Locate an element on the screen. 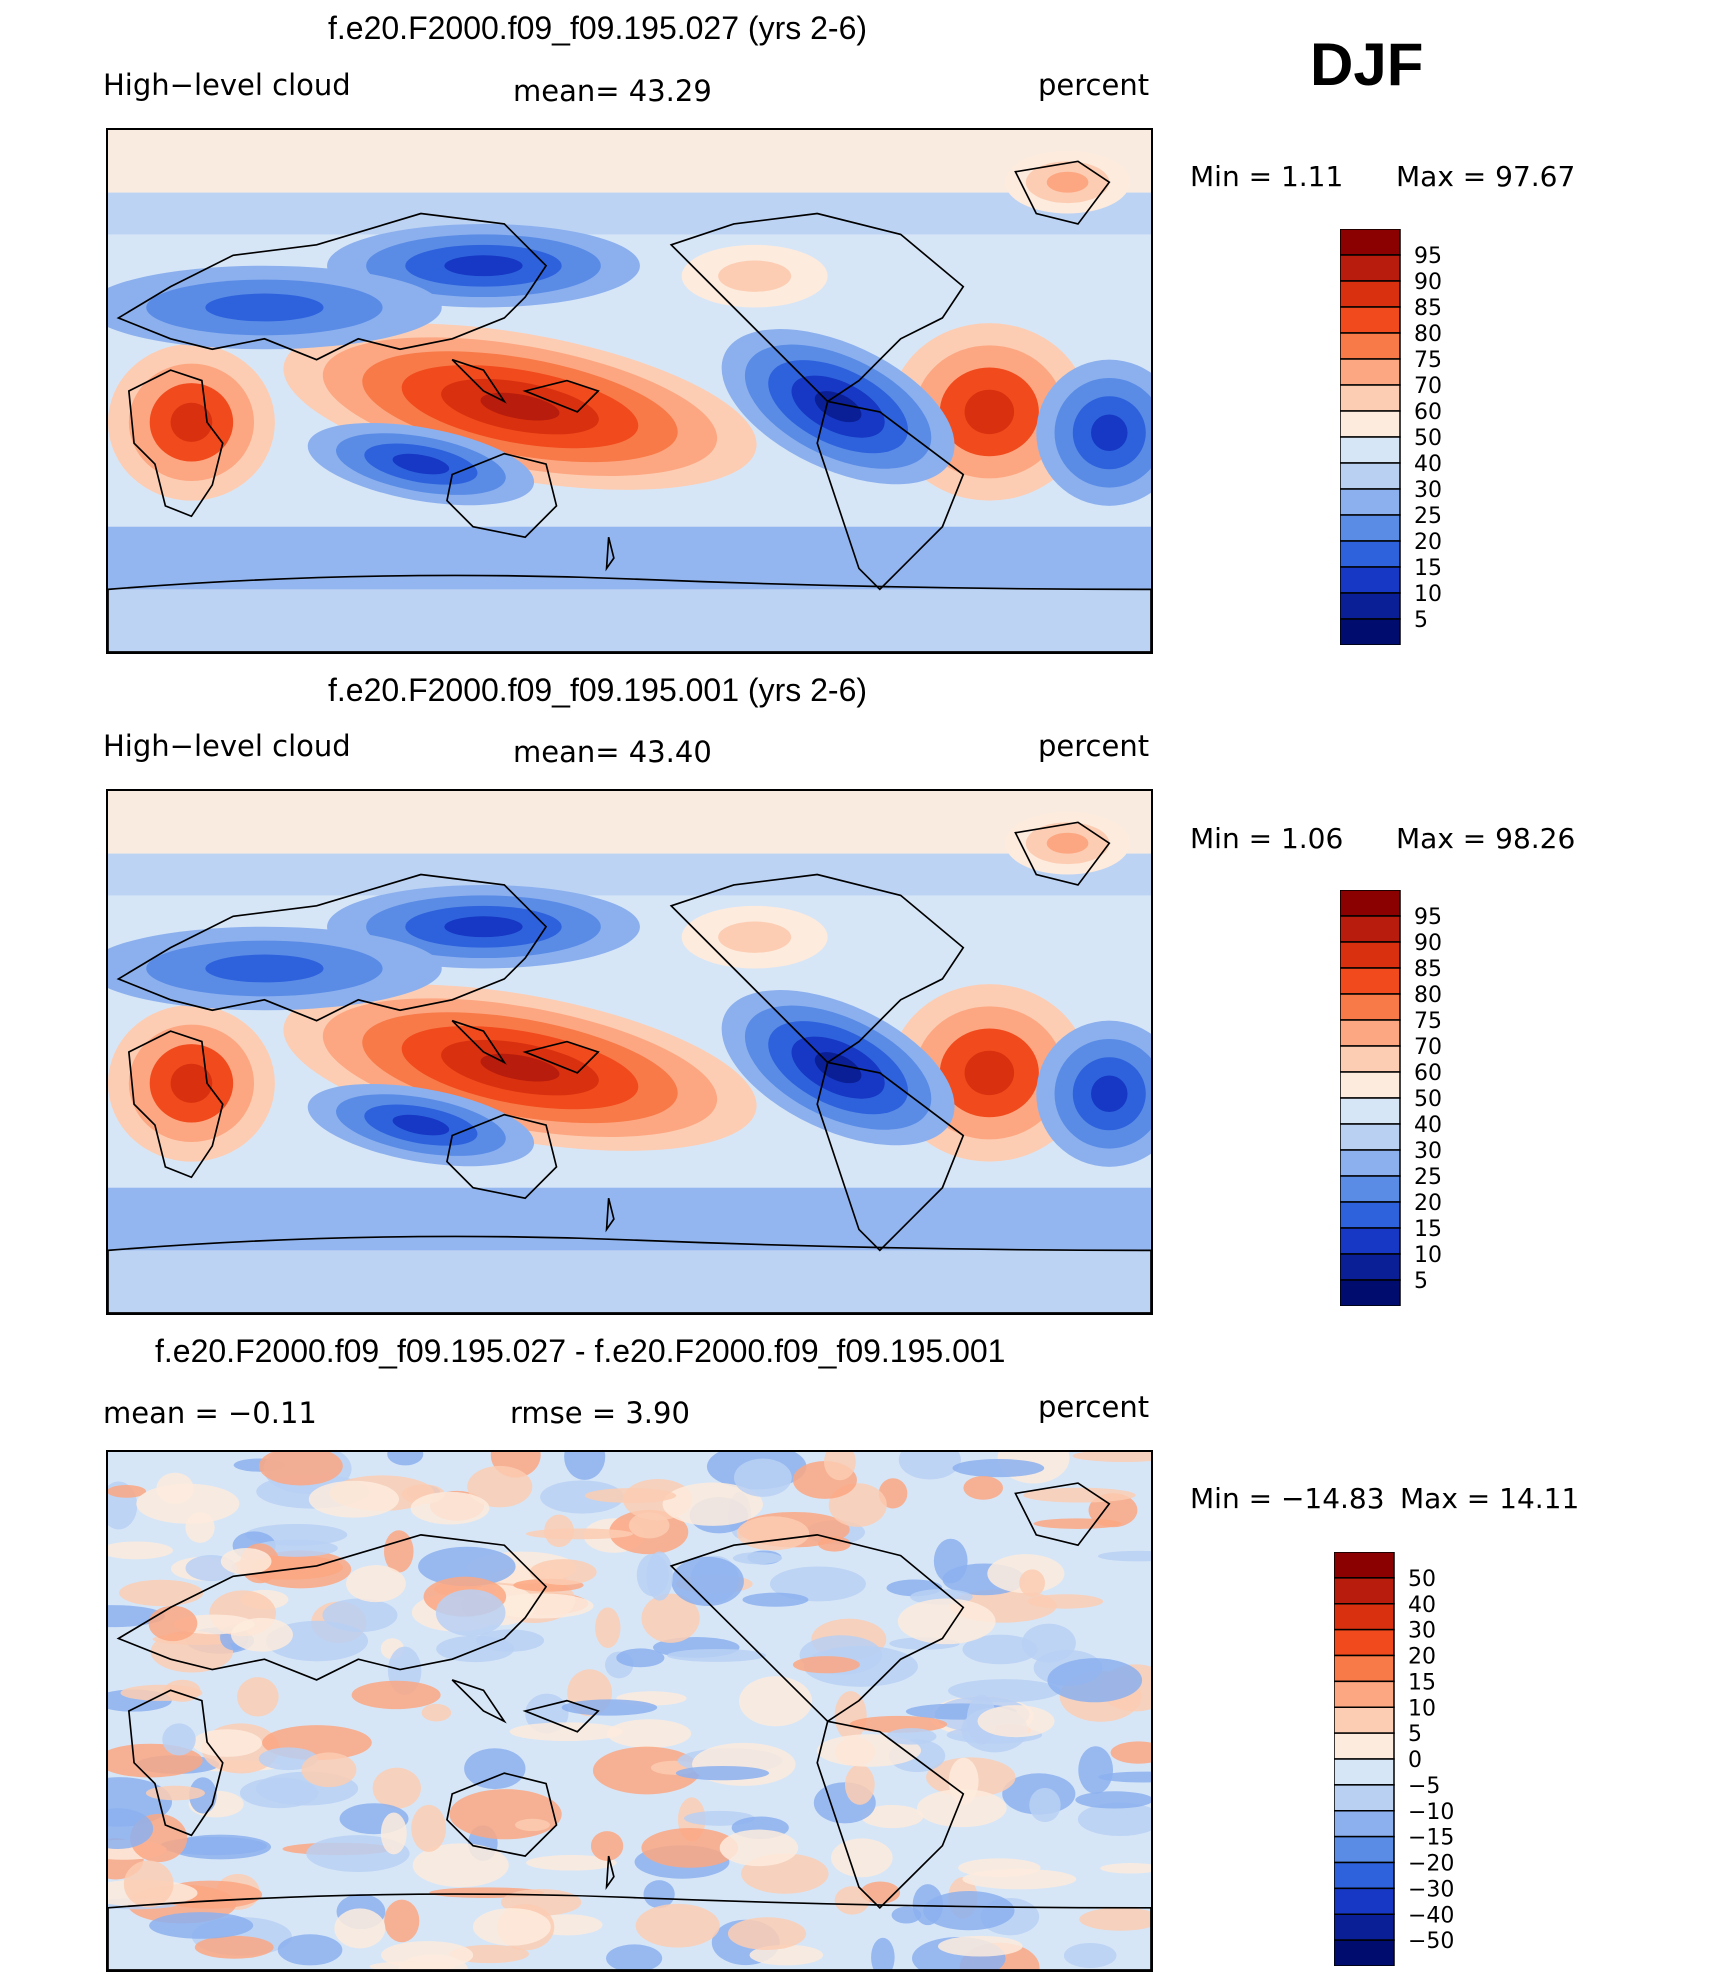 The width and height of the screenshot is (1710, 1974). panel-2-title: f.e20.F2000.f09_f09.195.001 (yrs 2-6) is located at coordinates (598, 690).